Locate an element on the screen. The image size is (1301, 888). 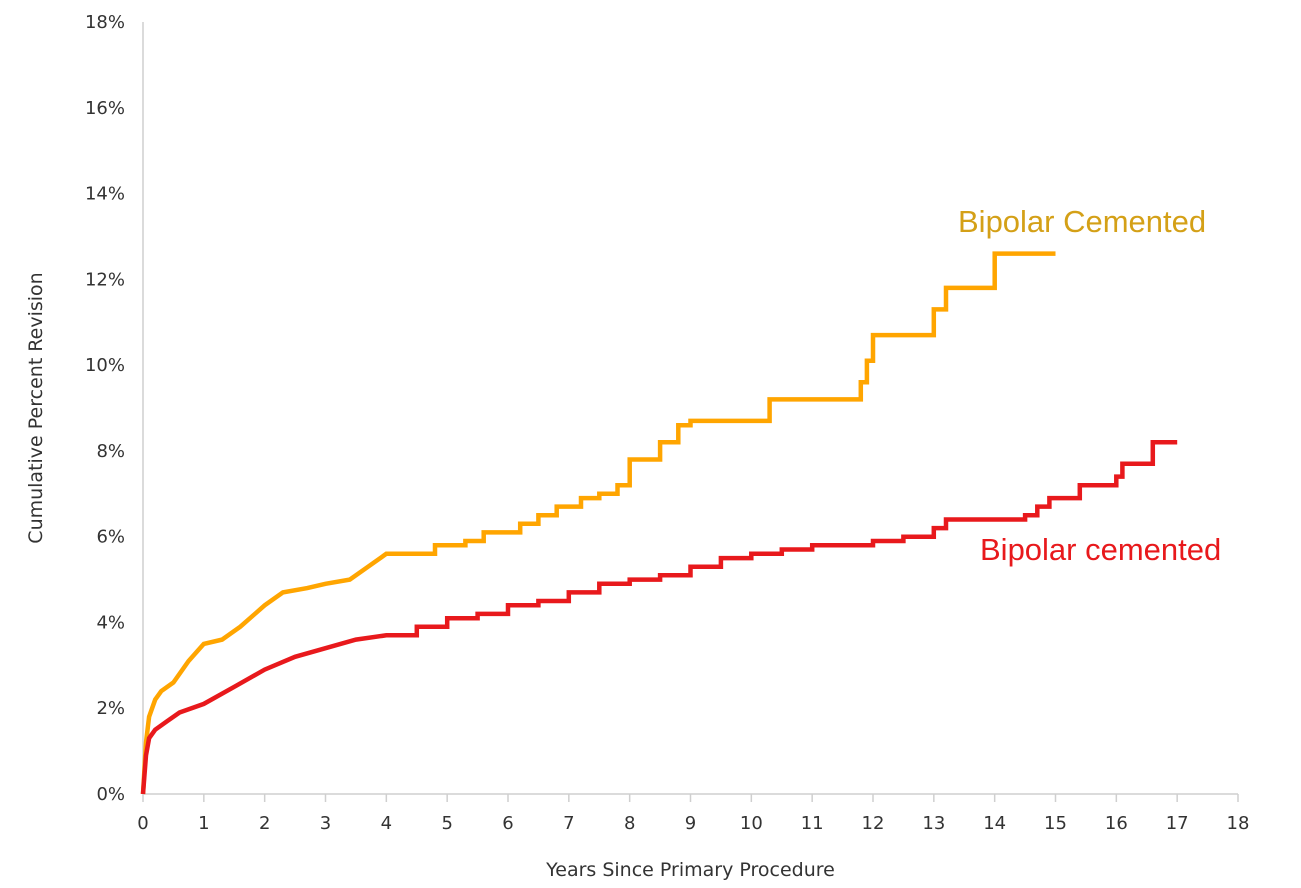
x-tick-label: 0 is located at coordinates (142, 823).